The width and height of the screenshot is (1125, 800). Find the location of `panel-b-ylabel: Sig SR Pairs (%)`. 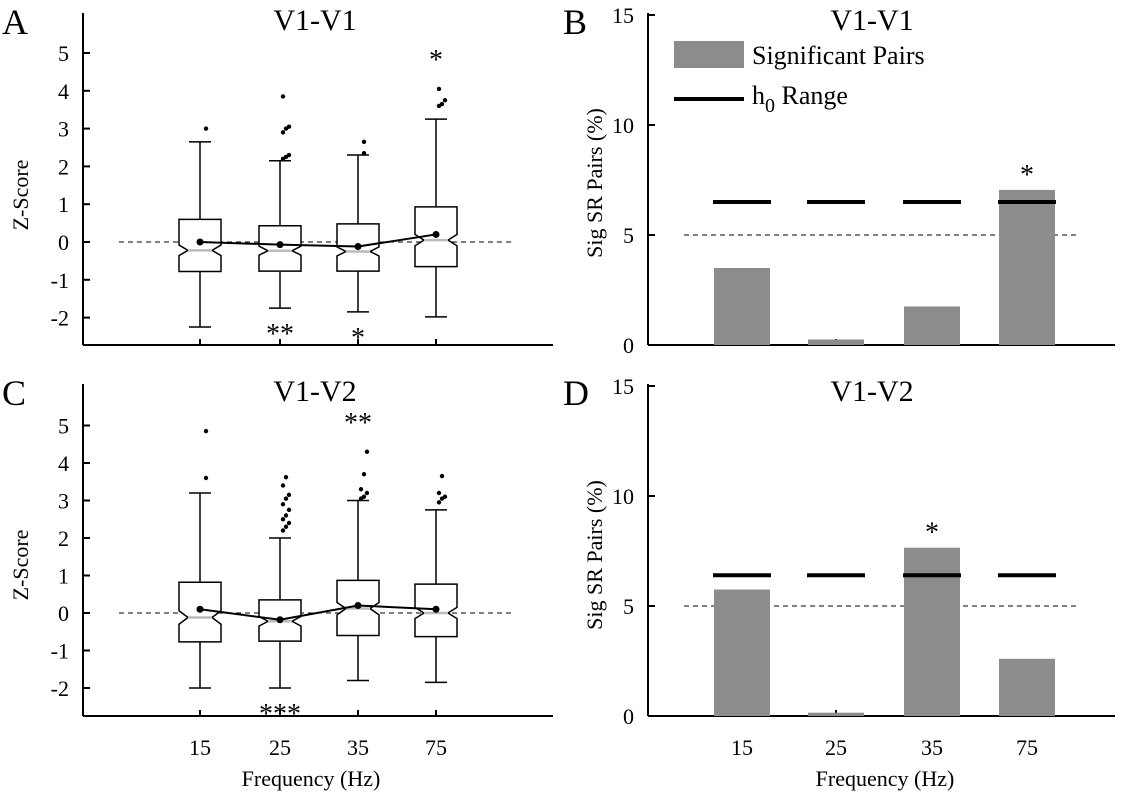

panel-b-ylabel: Sig SR Pairs (%) is located at coordinates (594, 183).